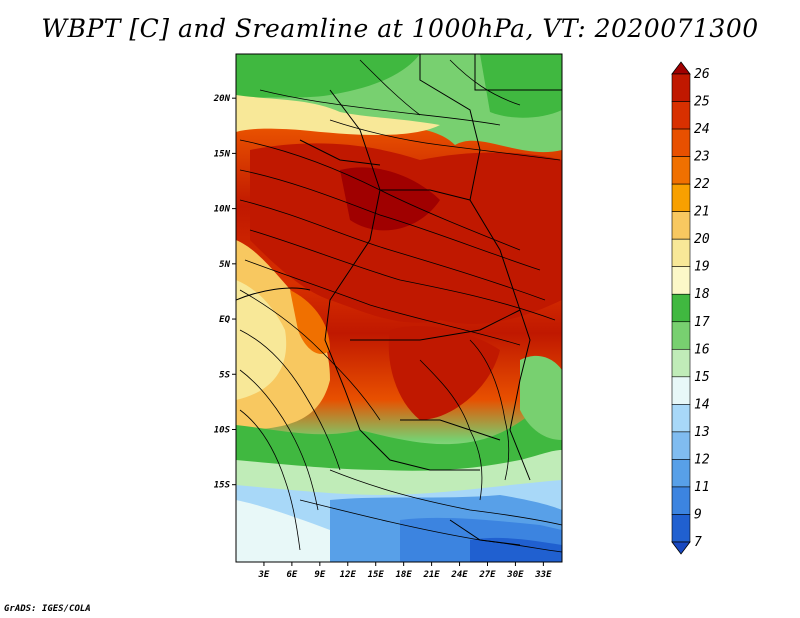  What do you see at coordinates (702, 432) in the screenshot?
I see `colorbar-label: 13` at bounding box center [702, 432].